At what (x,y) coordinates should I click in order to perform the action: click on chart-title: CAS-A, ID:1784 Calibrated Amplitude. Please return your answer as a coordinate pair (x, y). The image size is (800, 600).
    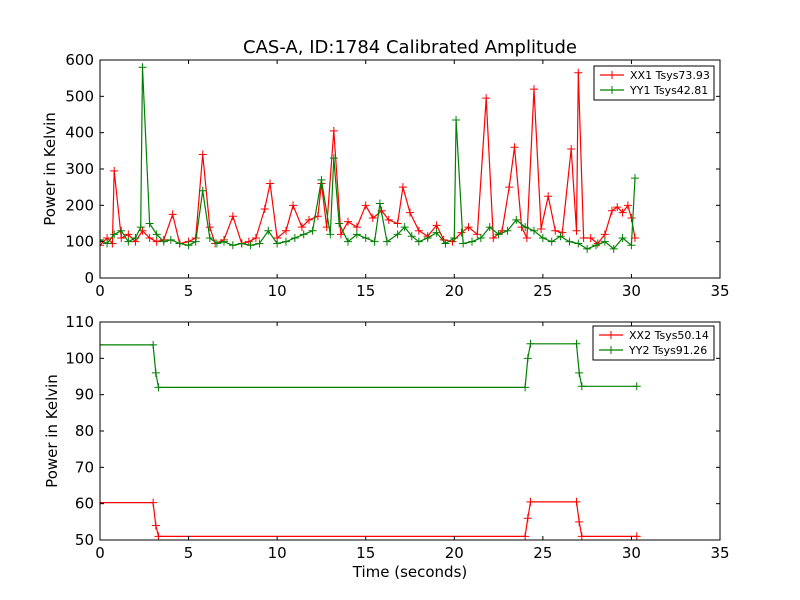
    Looking at the image, I should click on (410, 47).